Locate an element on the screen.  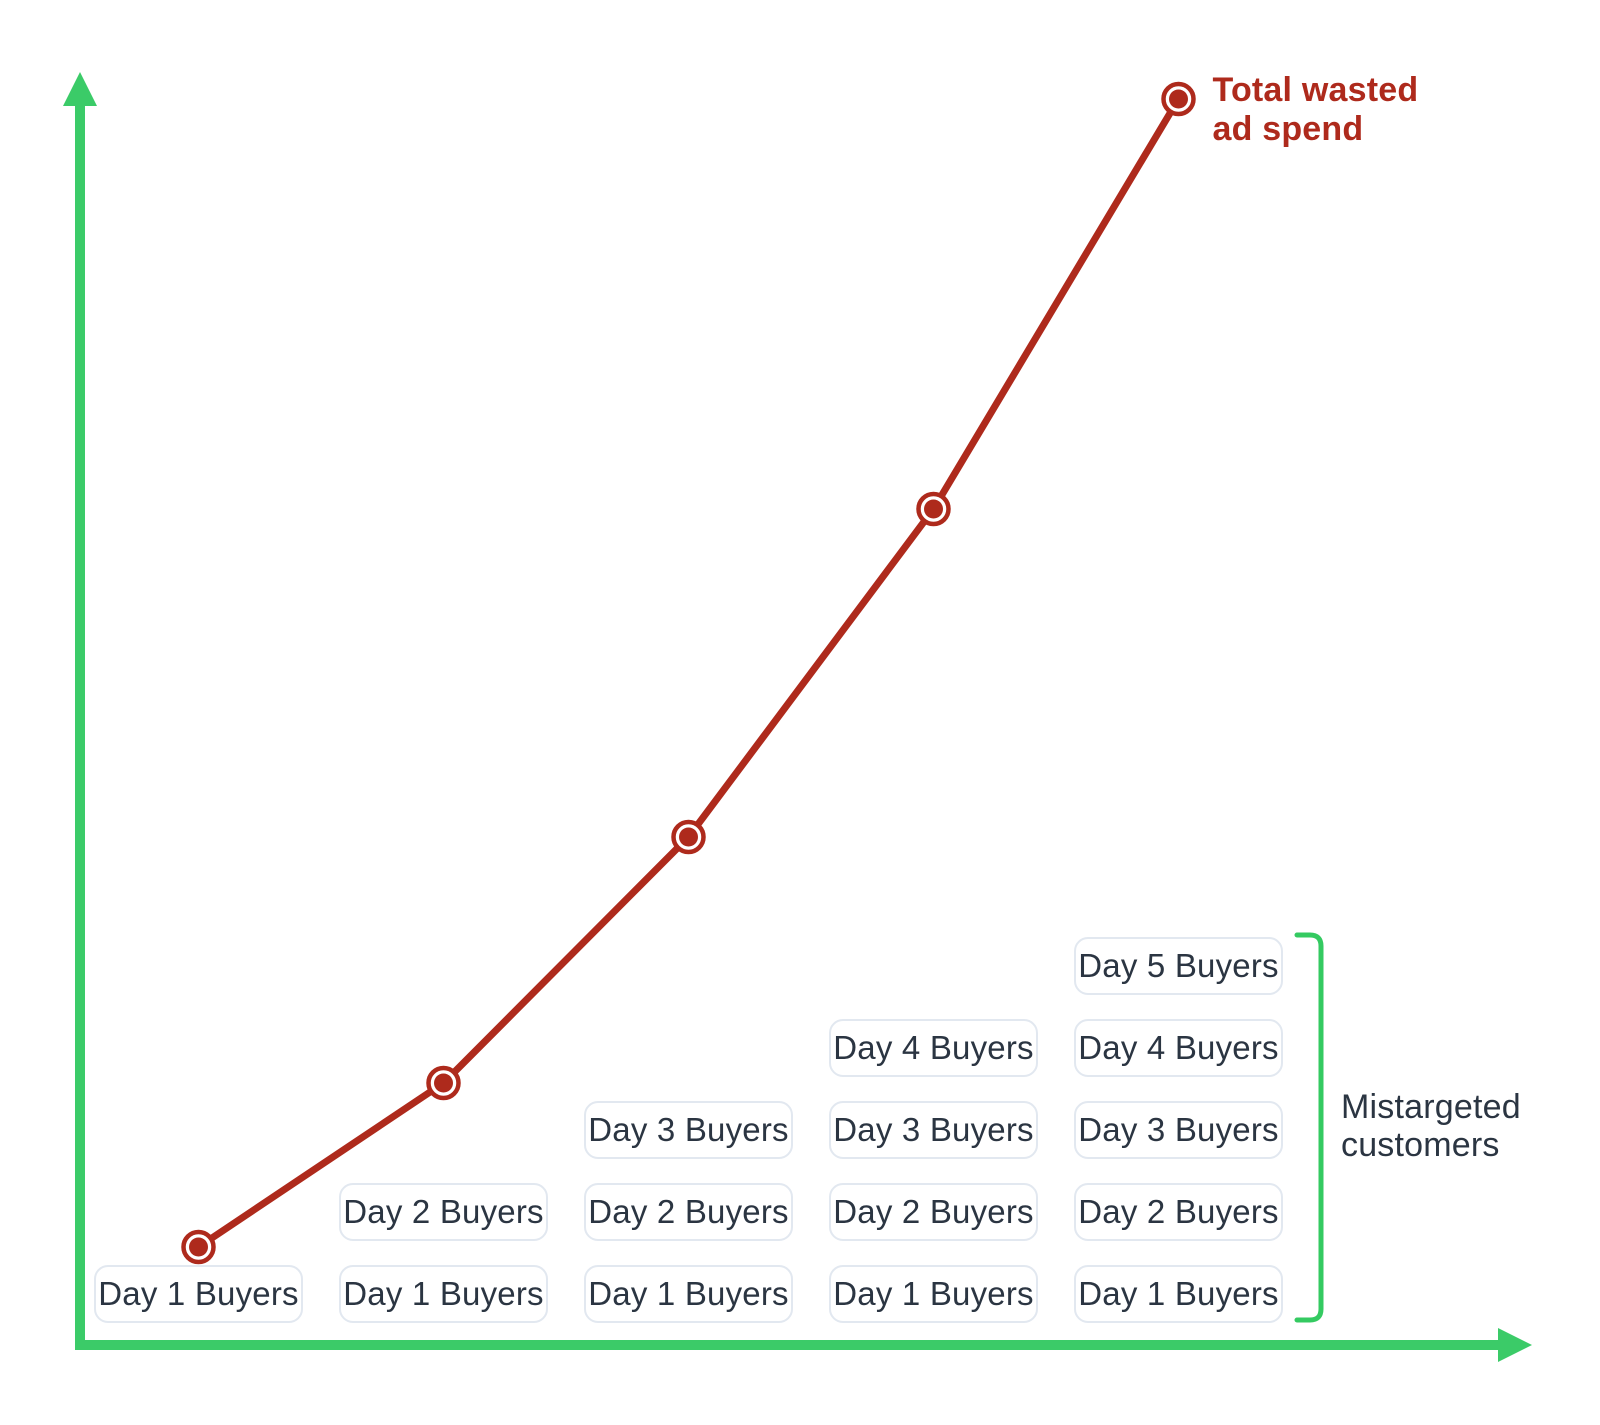
annotation-line-2: ad spend is located at coordinates (1288, 129).